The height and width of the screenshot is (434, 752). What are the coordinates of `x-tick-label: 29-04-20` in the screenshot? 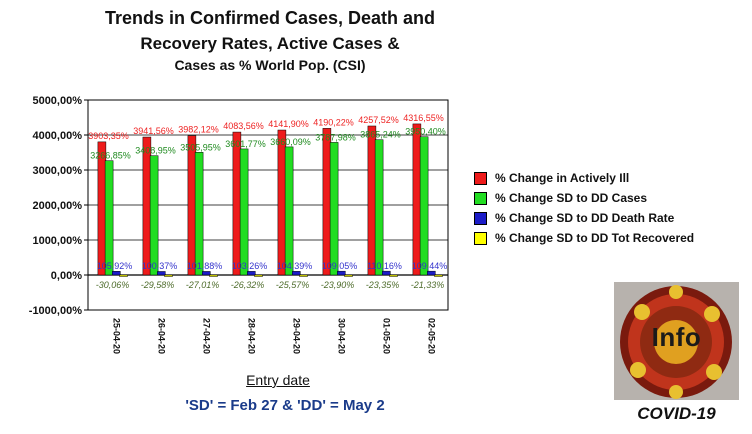 It's located at (297, 336).